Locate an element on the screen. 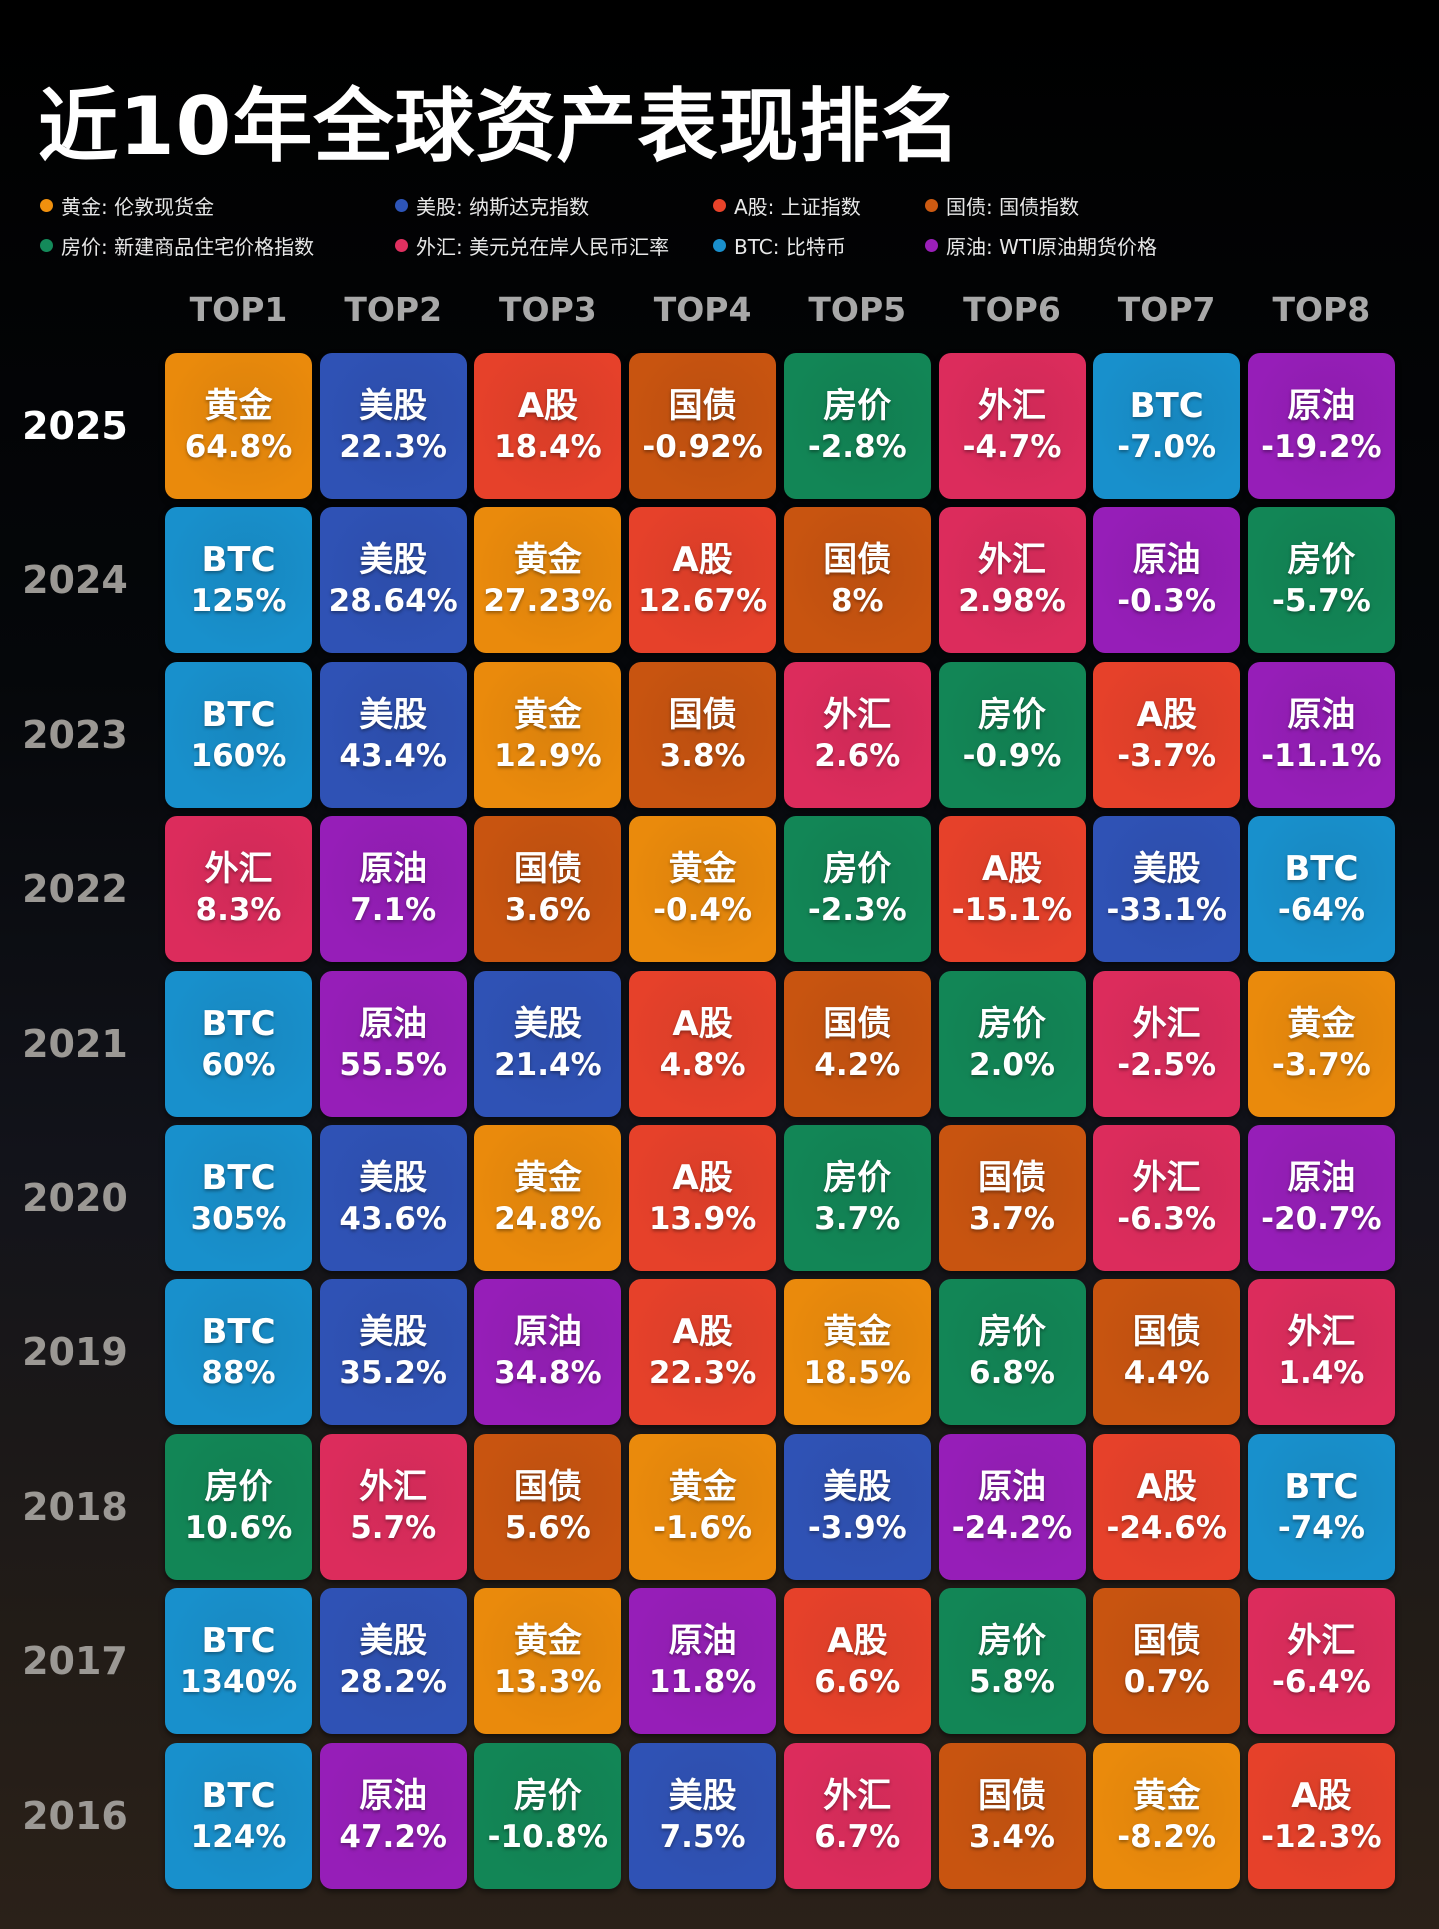  legend-label: 房价: 新建商品住宅价格指数 is located at coordinates (188, 246).